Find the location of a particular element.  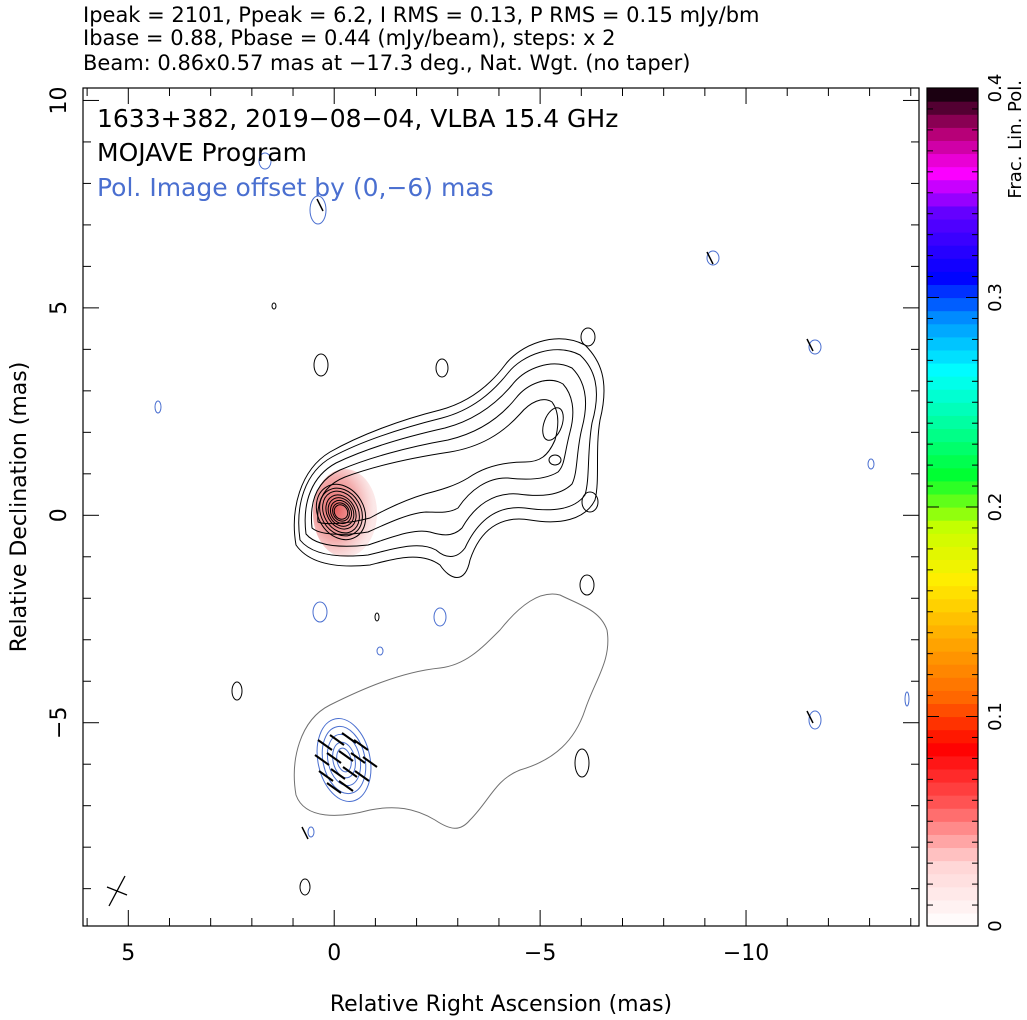

colorbar-tick-label: 0.1 is located at coordinates (995, 716).